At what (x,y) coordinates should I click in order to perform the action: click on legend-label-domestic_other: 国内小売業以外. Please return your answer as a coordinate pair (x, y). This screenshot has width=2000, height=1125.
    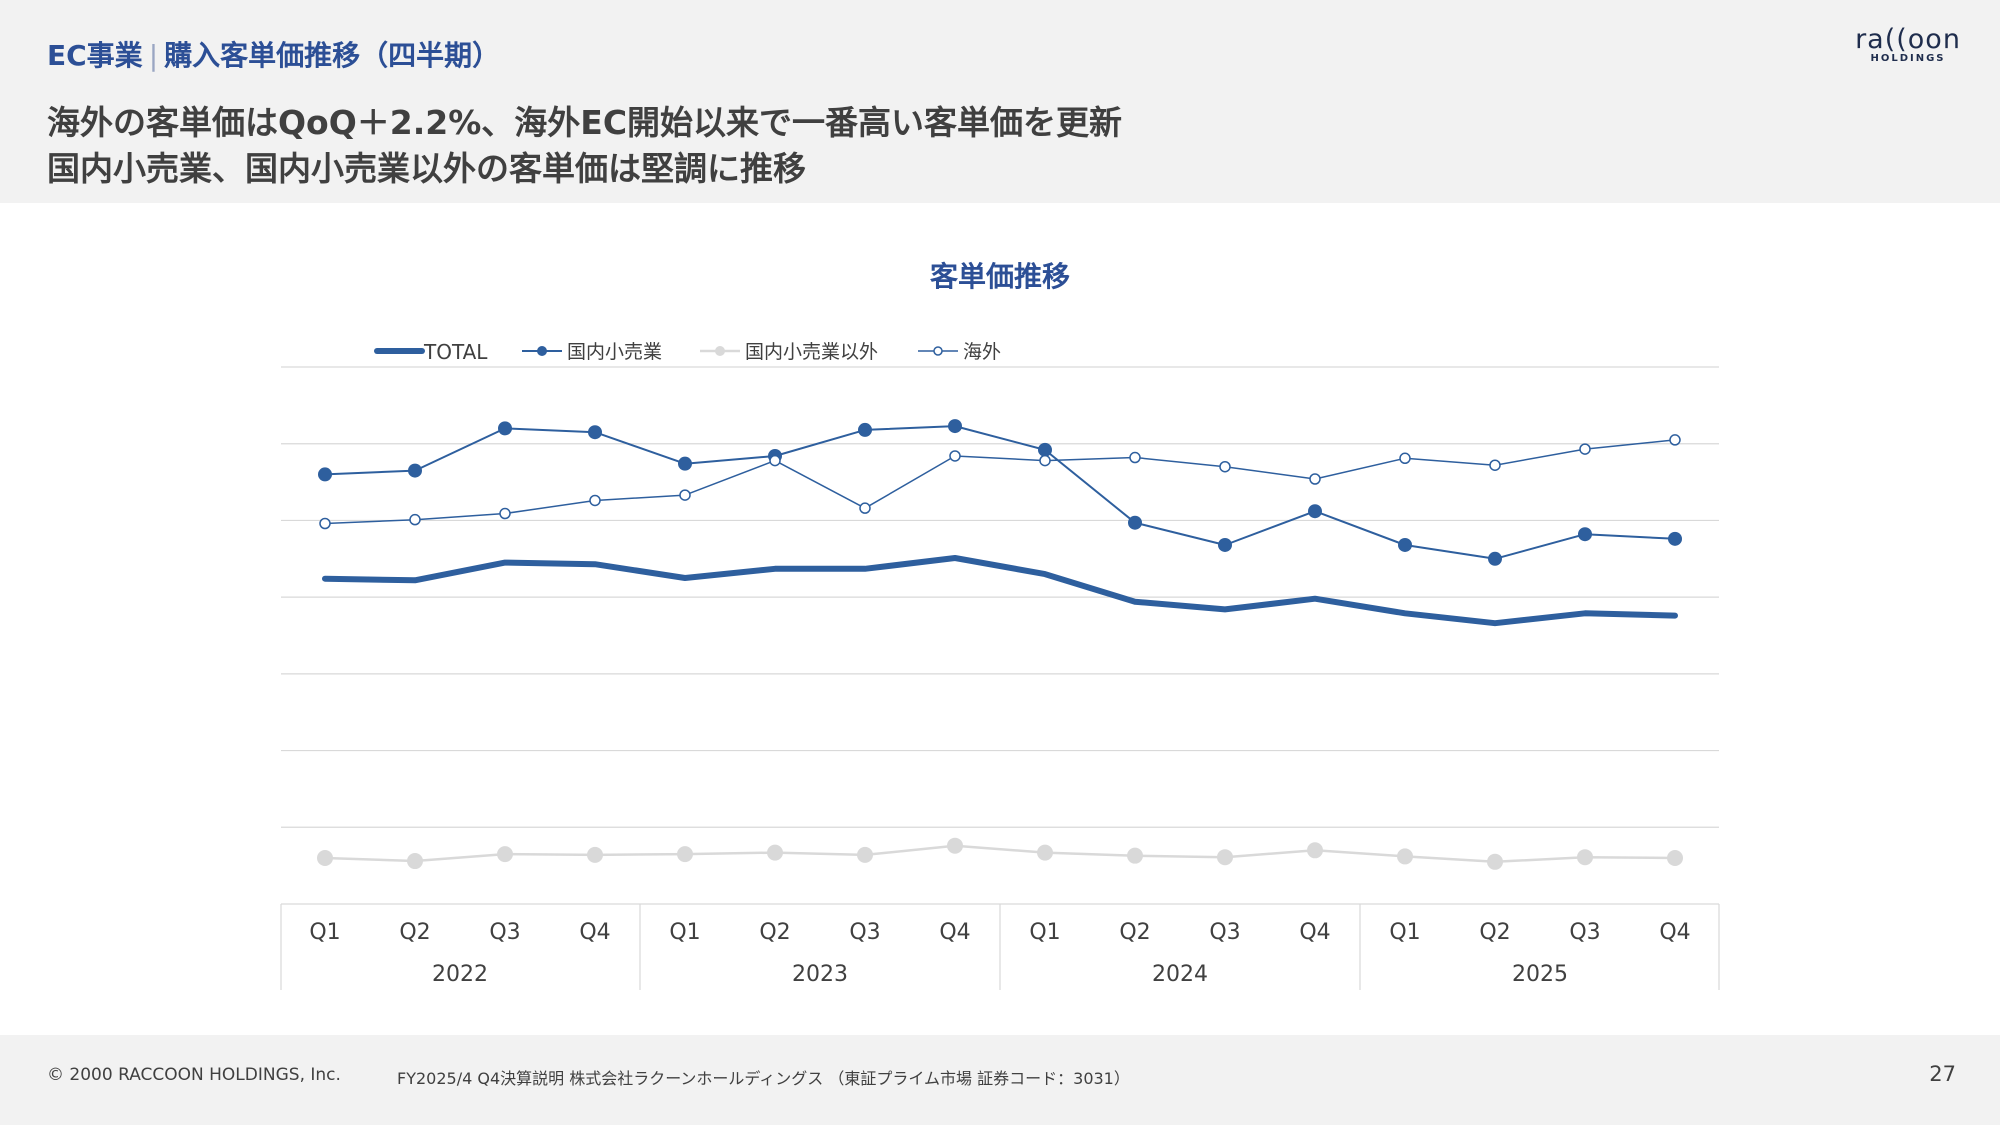
    Looking at the image, I should click on (811, 352).